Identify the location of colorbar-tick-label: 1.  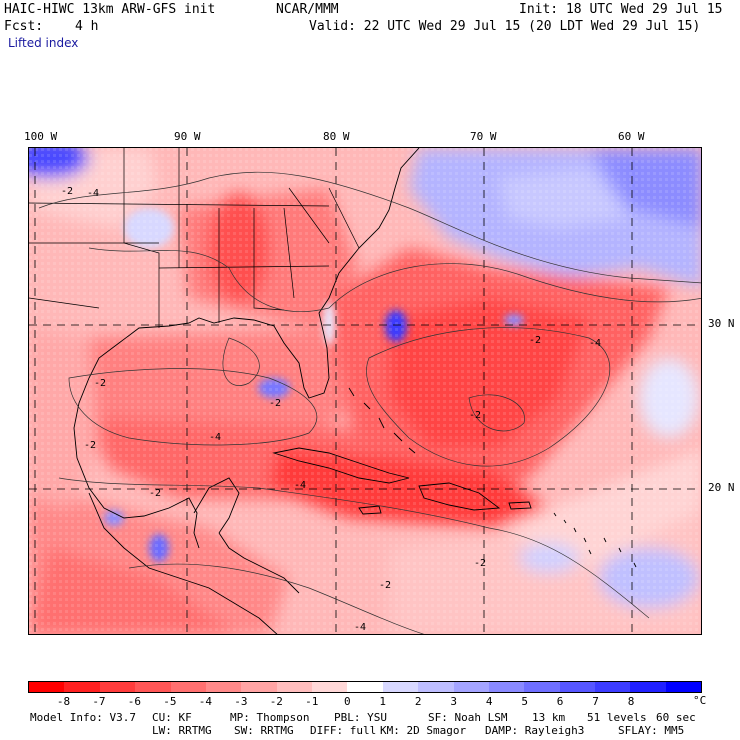
(383, 701).